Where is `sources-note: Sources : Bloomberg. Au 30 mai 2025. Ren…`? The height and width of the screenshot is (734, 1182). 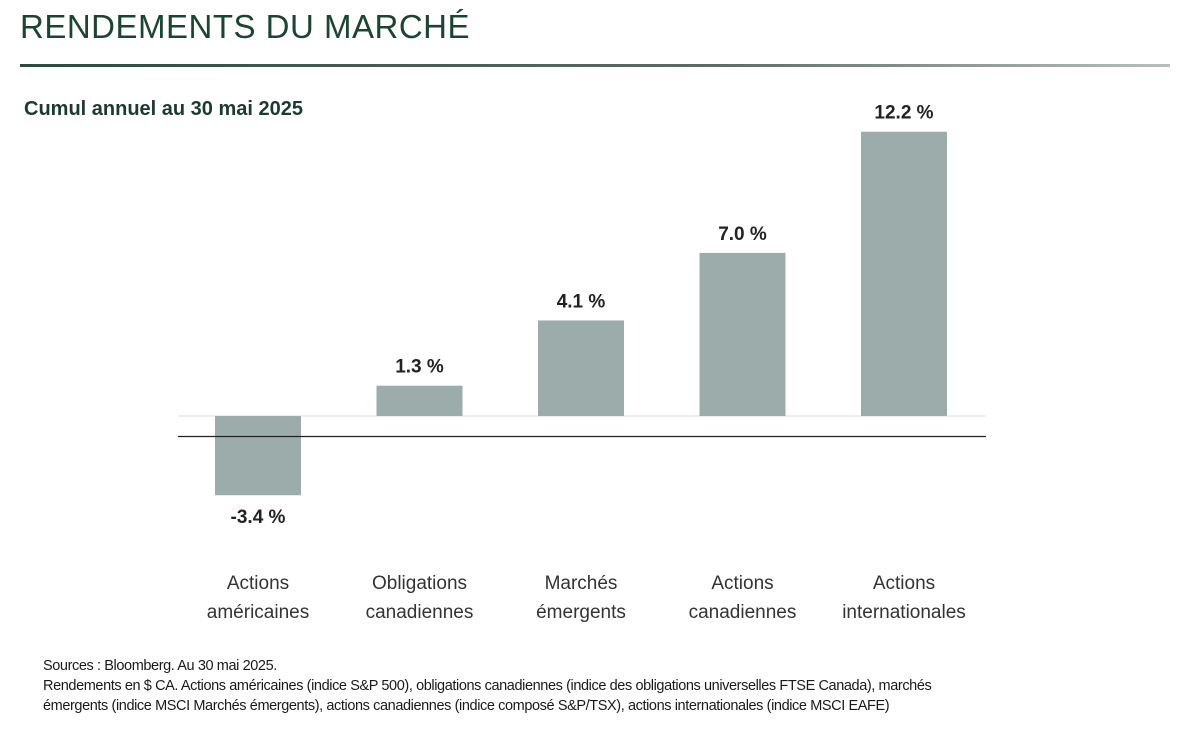 sources-note: Sources : Bloomberg. Au 30 mai 2025. Ren… is located at coordinates (593, 686).